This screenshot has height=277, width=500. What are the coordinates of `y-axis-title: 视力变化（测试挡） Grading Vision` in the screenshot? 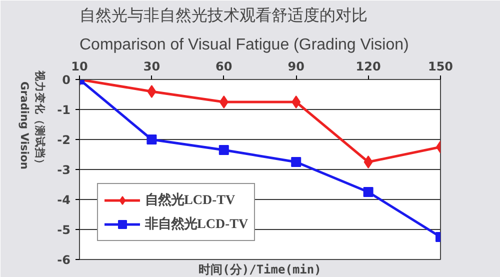 It's located at (32, 120).